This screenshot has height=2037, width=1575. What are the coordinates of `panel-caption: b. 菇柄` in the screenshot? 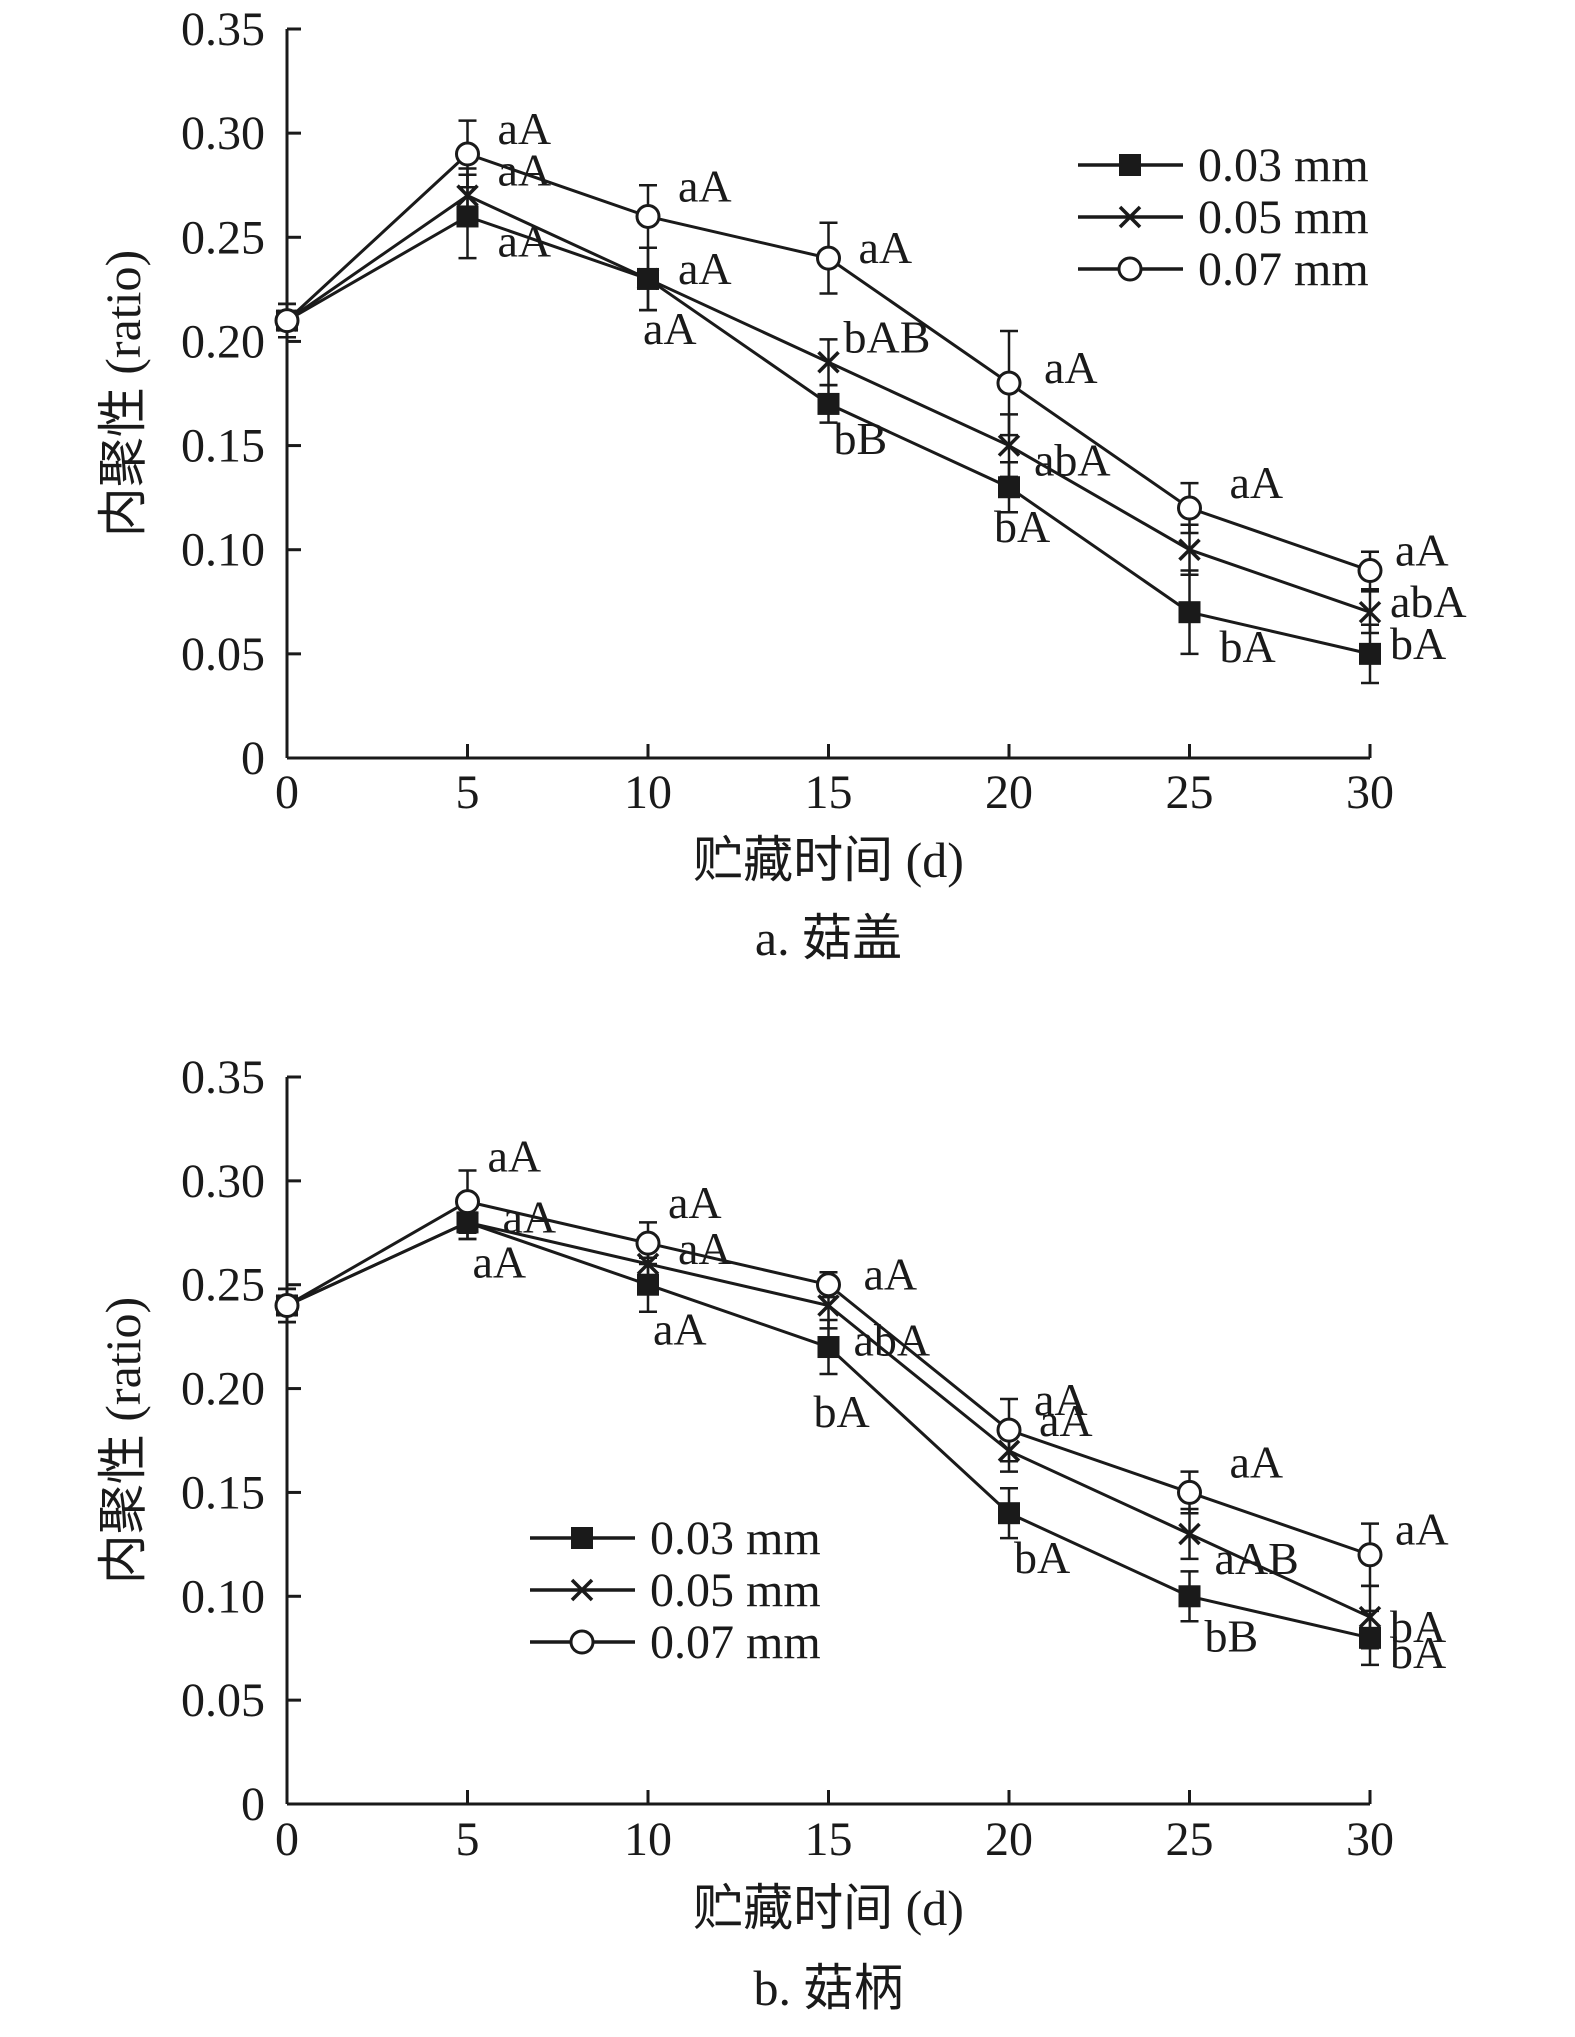 It's located at (829, 1988).